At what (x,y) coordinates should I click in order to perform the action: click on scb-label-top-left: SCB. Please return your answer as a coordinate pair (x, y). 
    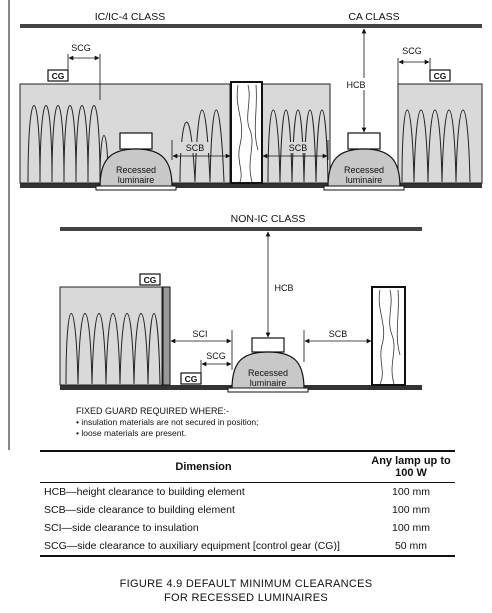
    Looking at the image, I should click on (195, 148).